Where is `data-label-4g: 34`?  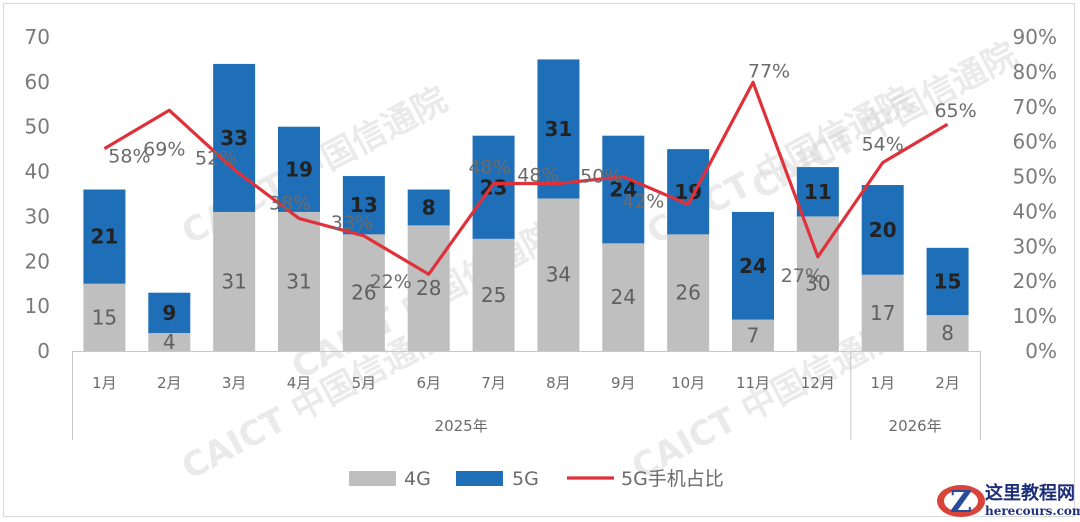 data-label-4g: 34 is located at coordinates (558, 275).